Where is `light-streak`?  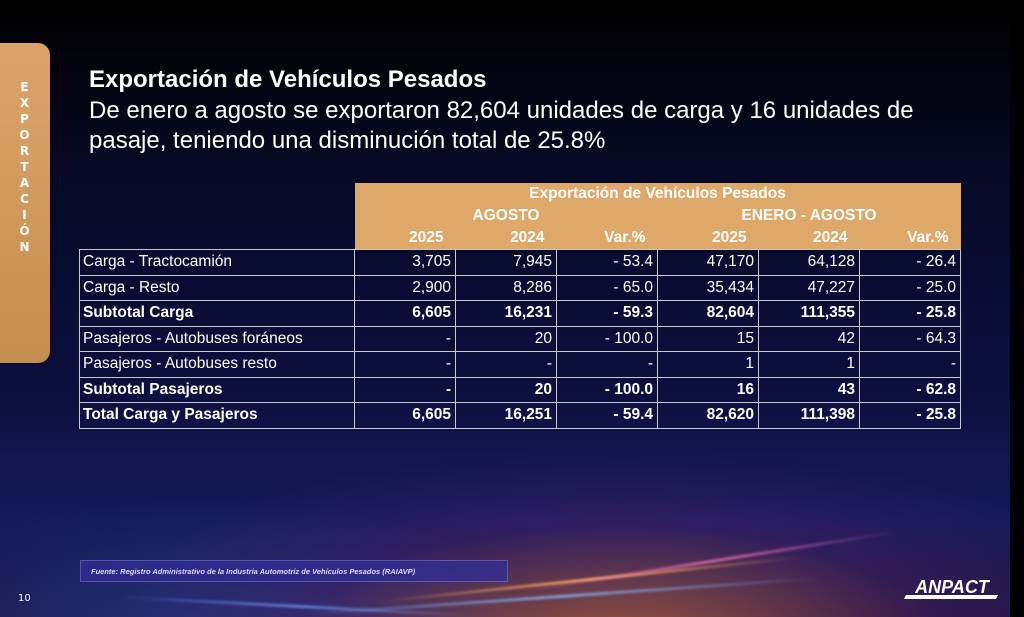 light-streak is located at coordinates (710, 561).